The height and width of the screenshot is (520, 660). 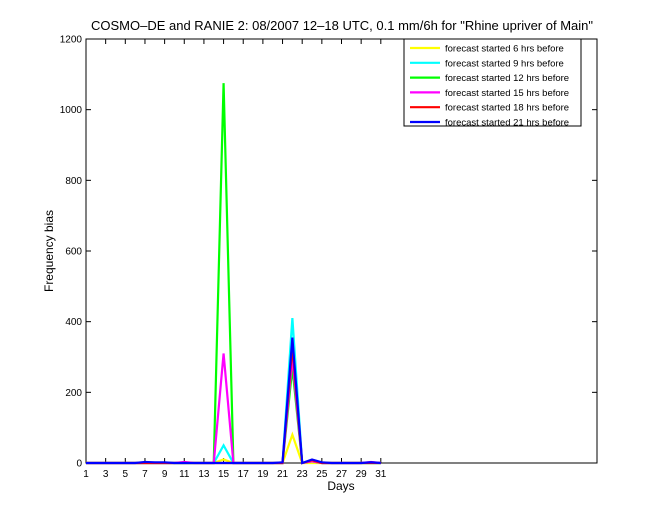 What do you see at coordinates (381, 474) in the screenshot?
I see `x-tick-label: 31` at bounding box center [381, 474].